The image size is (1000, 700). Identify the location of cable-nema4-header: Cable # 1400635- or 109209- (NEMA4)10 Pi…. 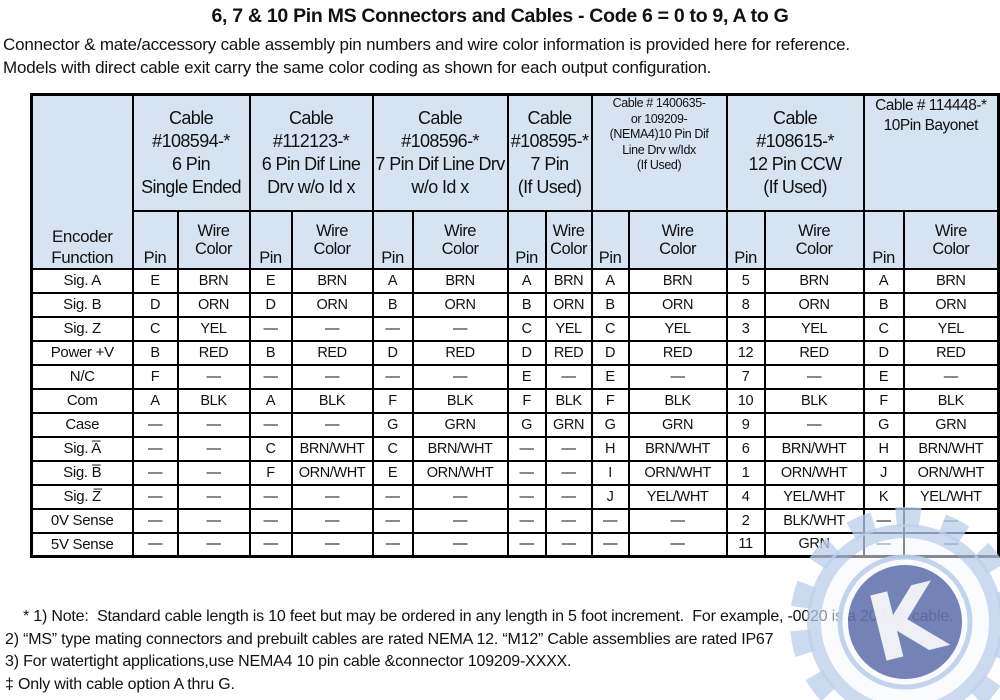
(659, 152).